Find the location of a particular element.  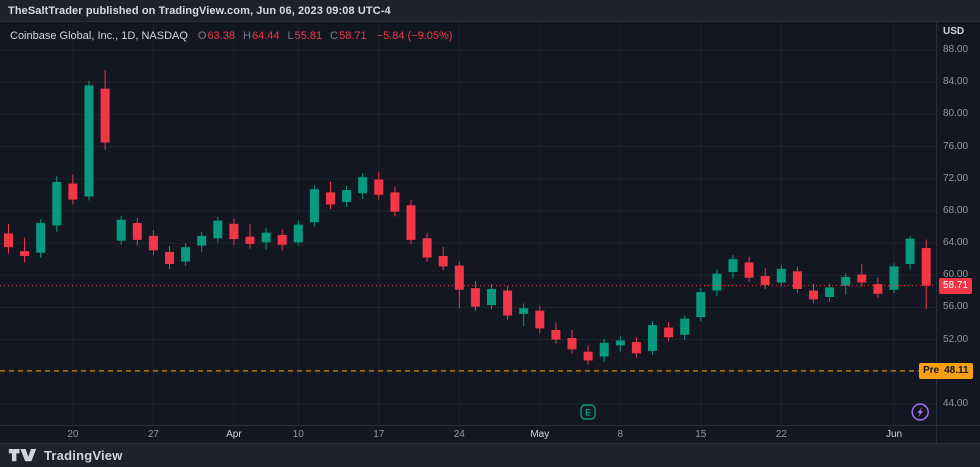

change-value: −5.84 (−9.05%) is located at coordinates (414, 36).